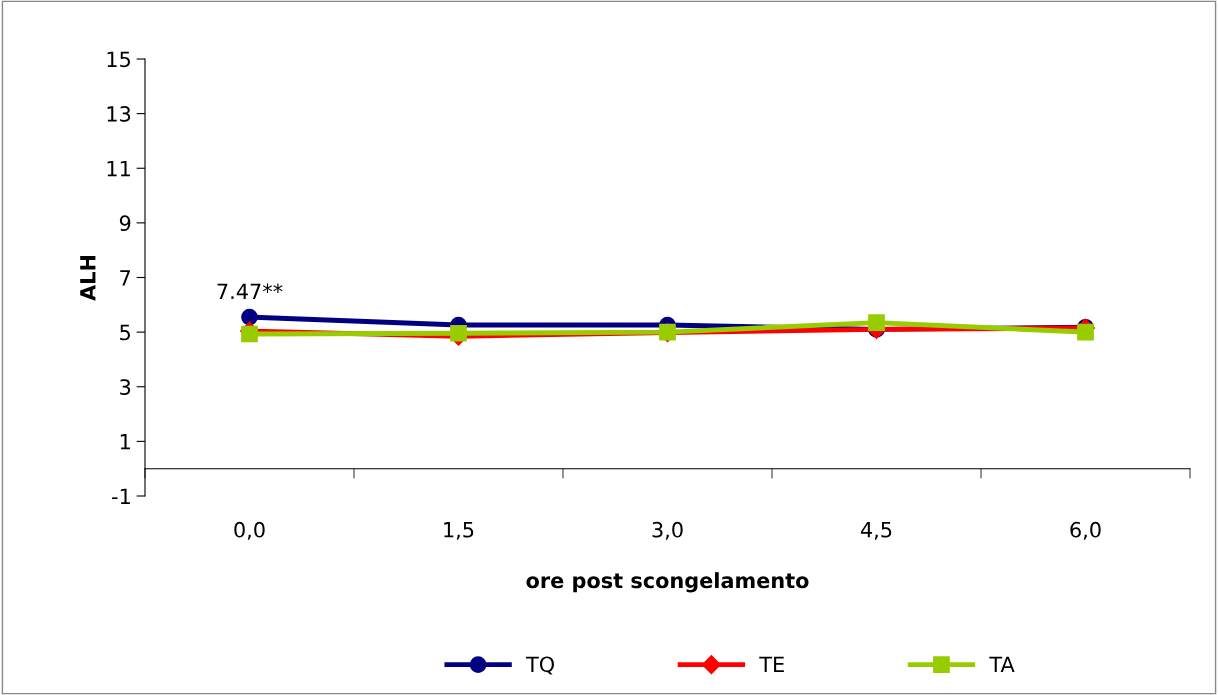 This screenshot has height=695, width=1218. What do you see at coordinates (118, 59) in the screenshot?
I see `y-tick-label: 15` at bounding box center [118, 59].